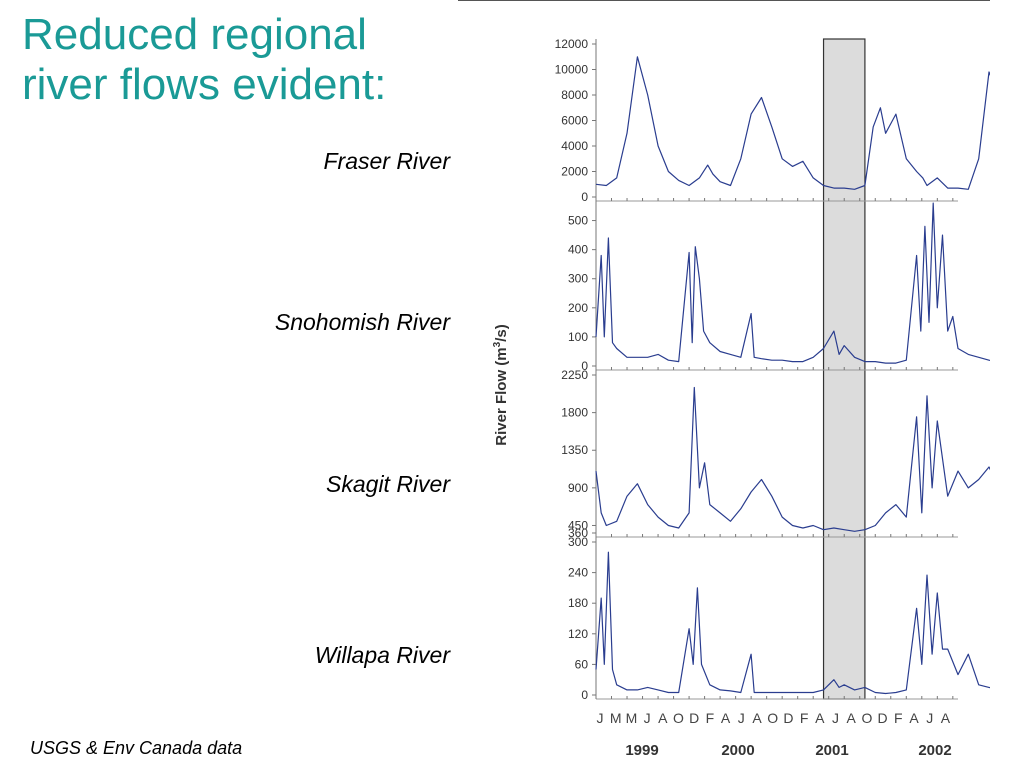 The image size is (1024, 768). Describe the element at coordinates (578, 525) in the screenshot. I see `y-tick-label: 450` at that location.